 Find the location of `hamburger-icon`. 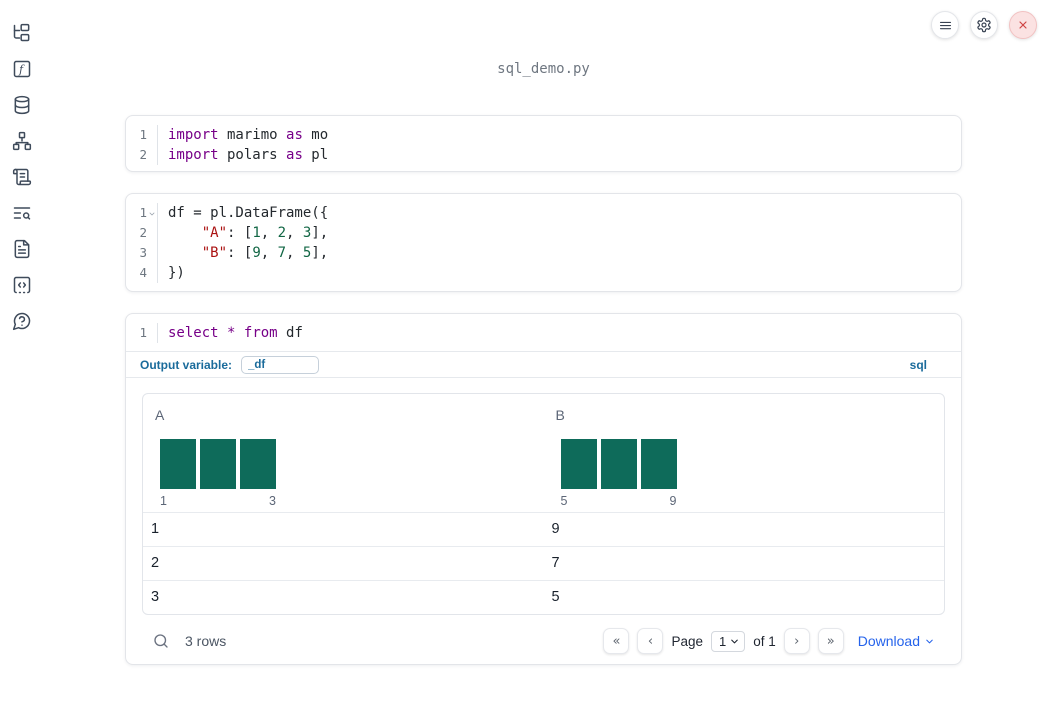

hamburger-icon is located at coordinates (945, 25).